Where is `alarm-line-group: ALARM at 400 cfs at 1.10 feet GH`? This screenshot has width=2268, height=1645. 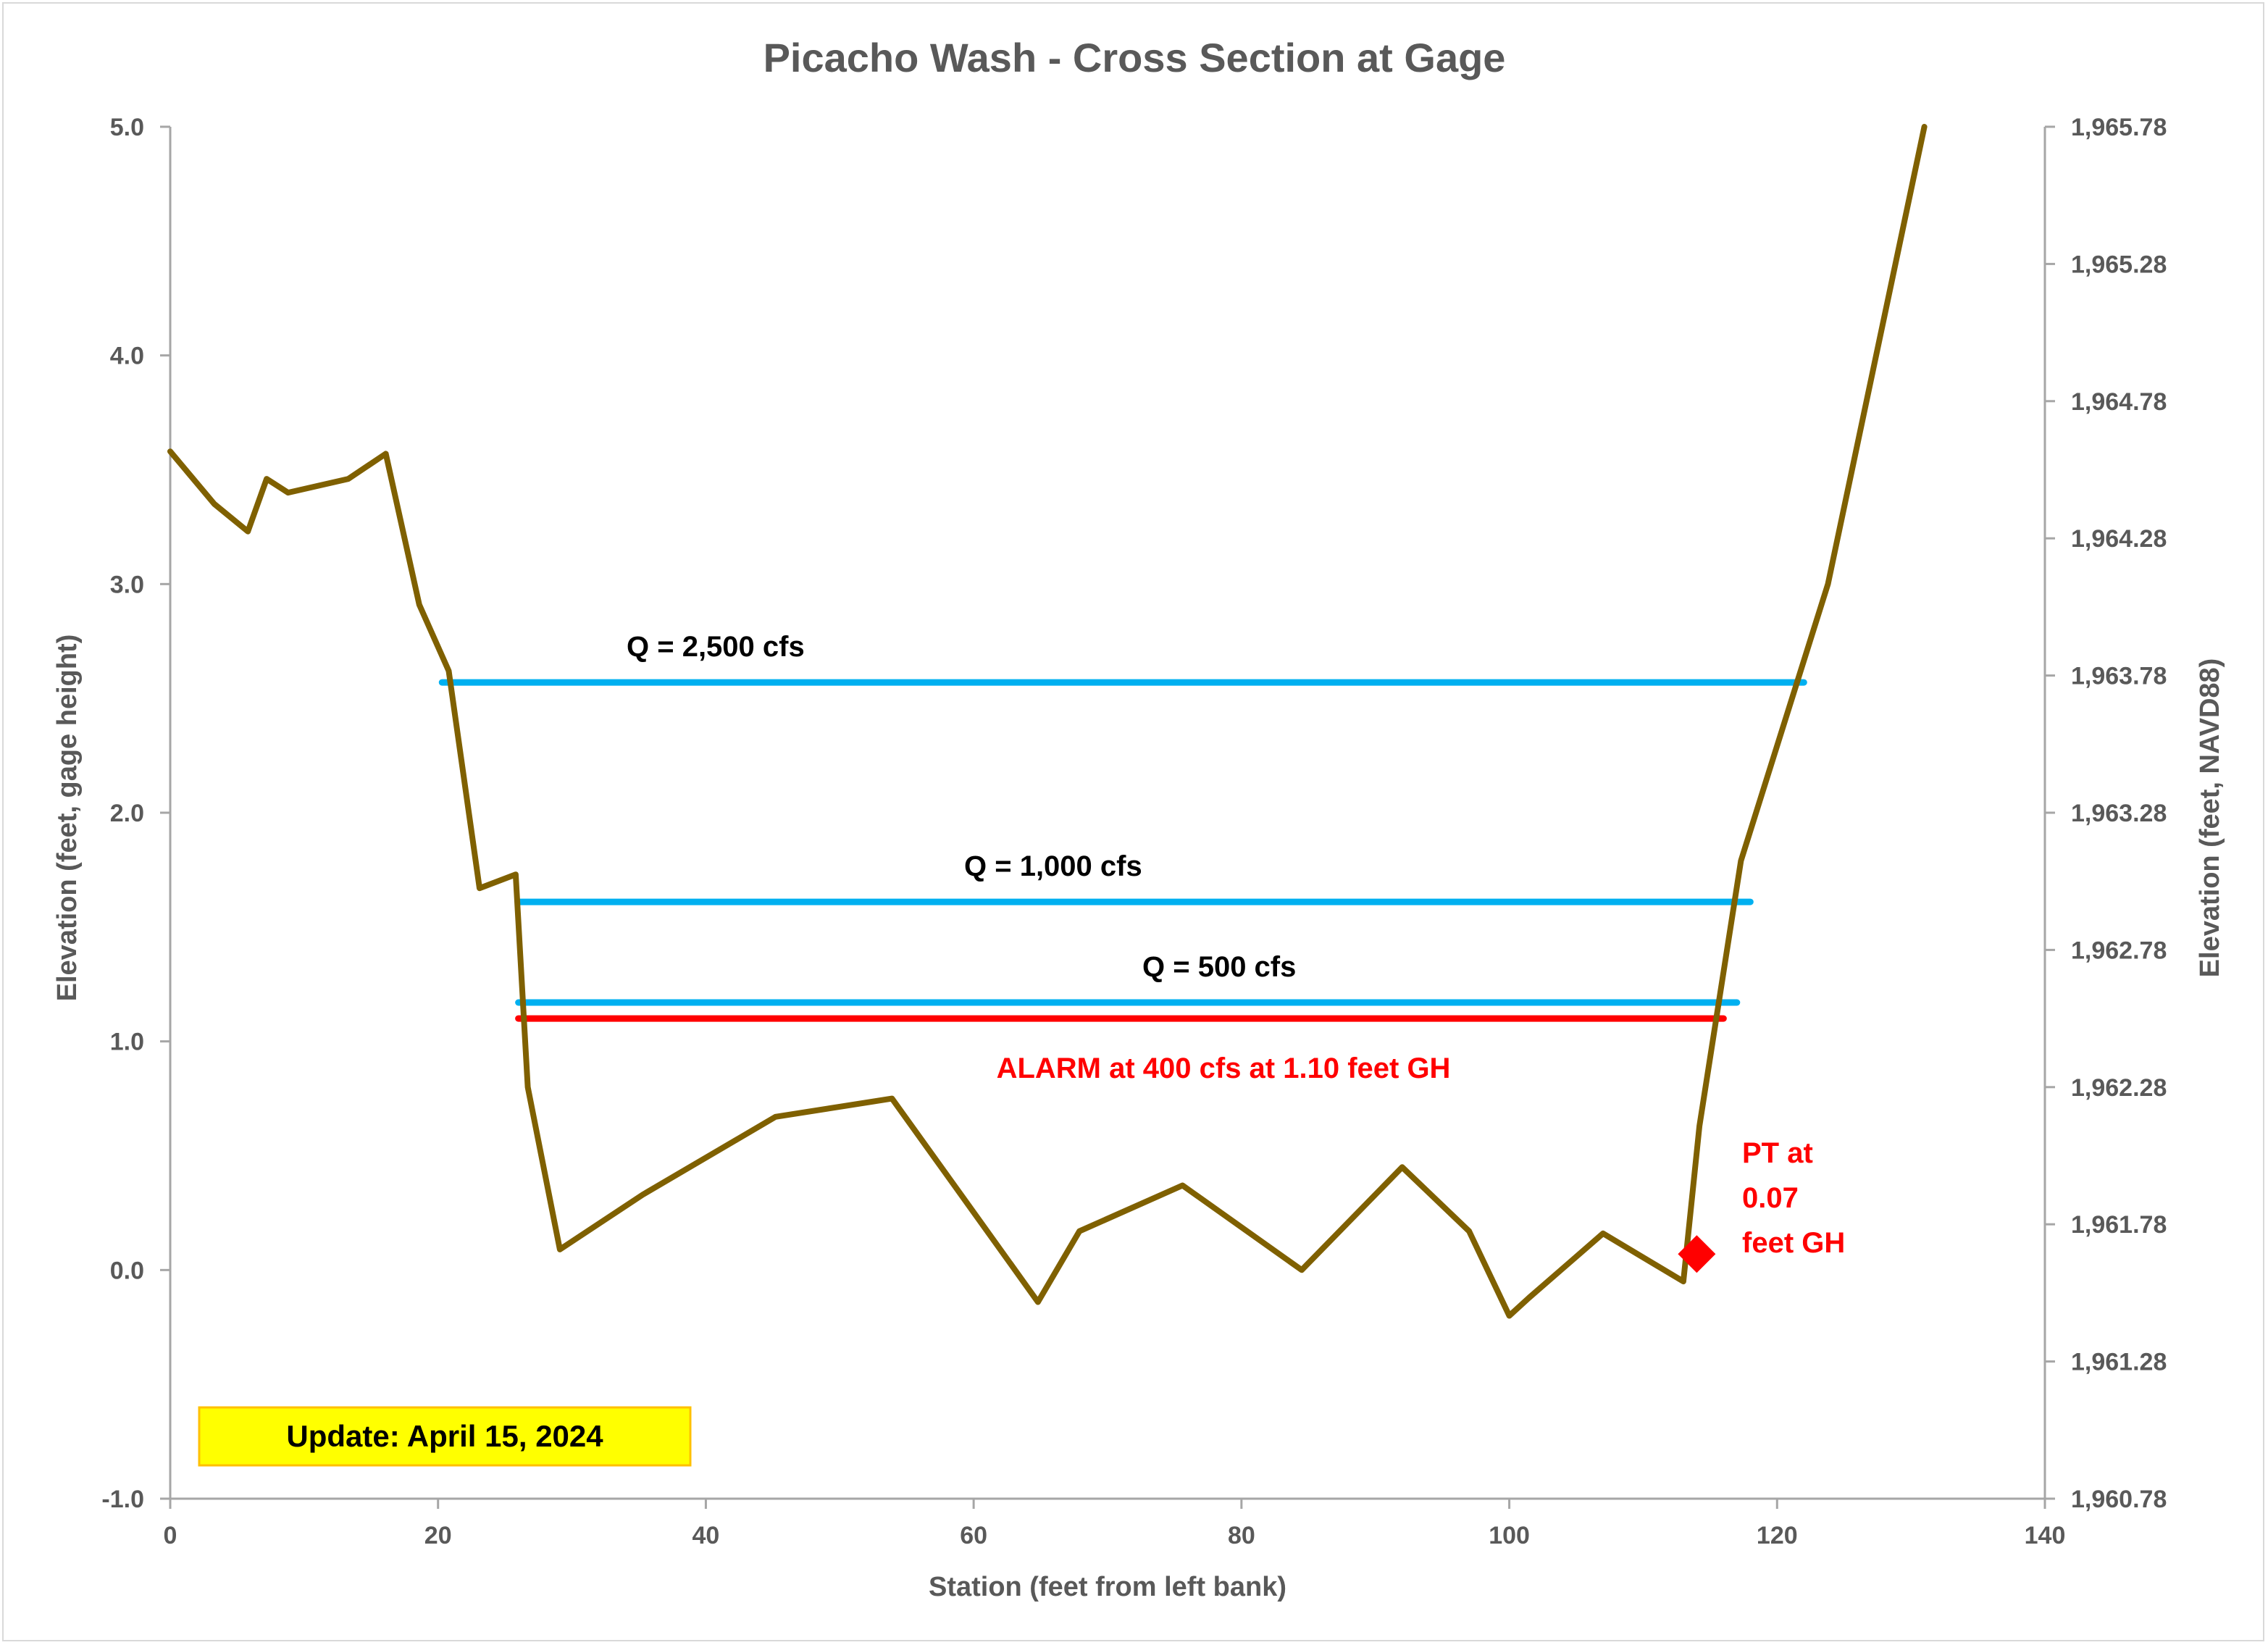
alarm-line-group: ALARM at 400 cfs at 1.10 feet GH is located at coordinates (1121, 1049).